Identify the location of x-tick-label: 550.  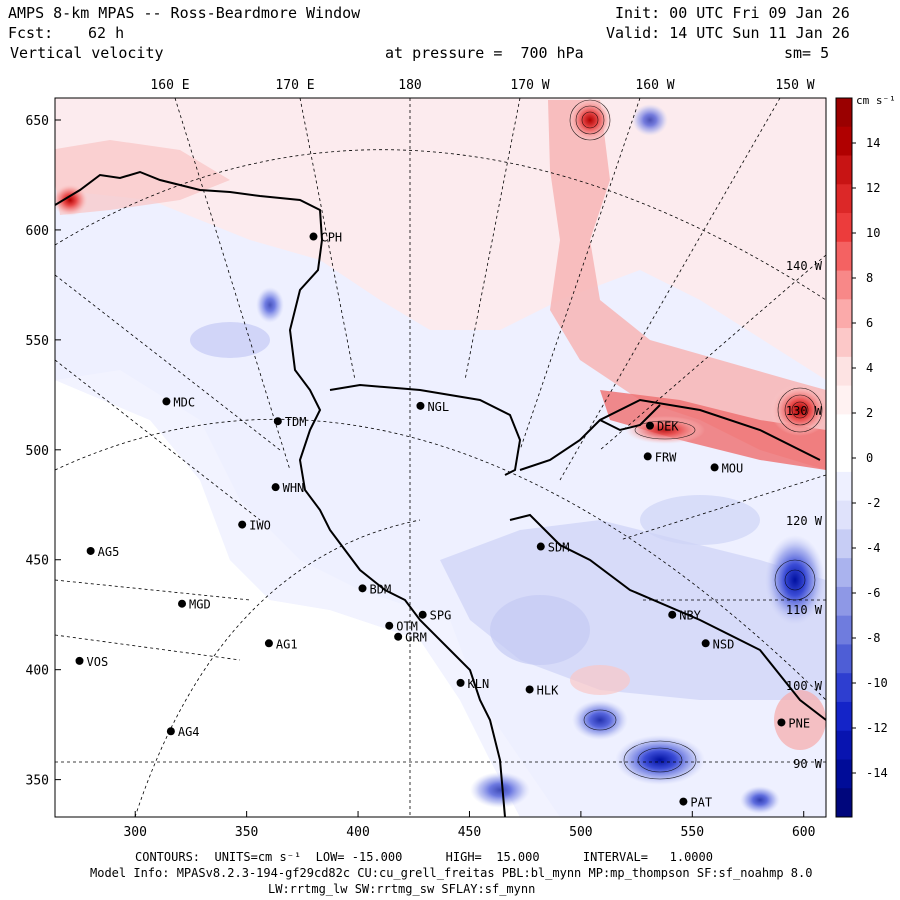
(692, 832).